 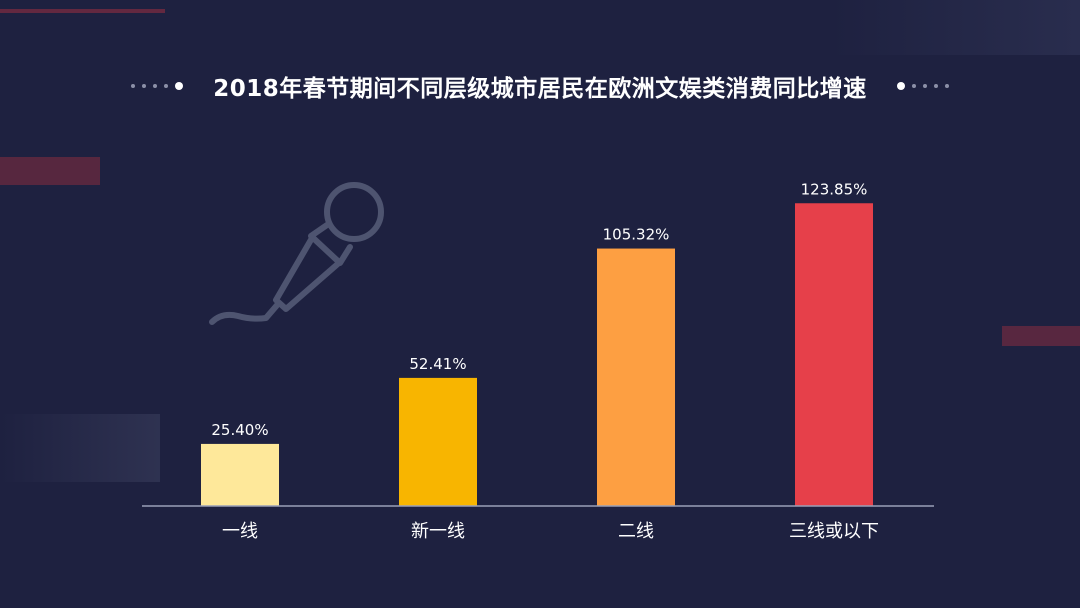 I want to click on category-label: 新一线, so click(x=438, y=531).